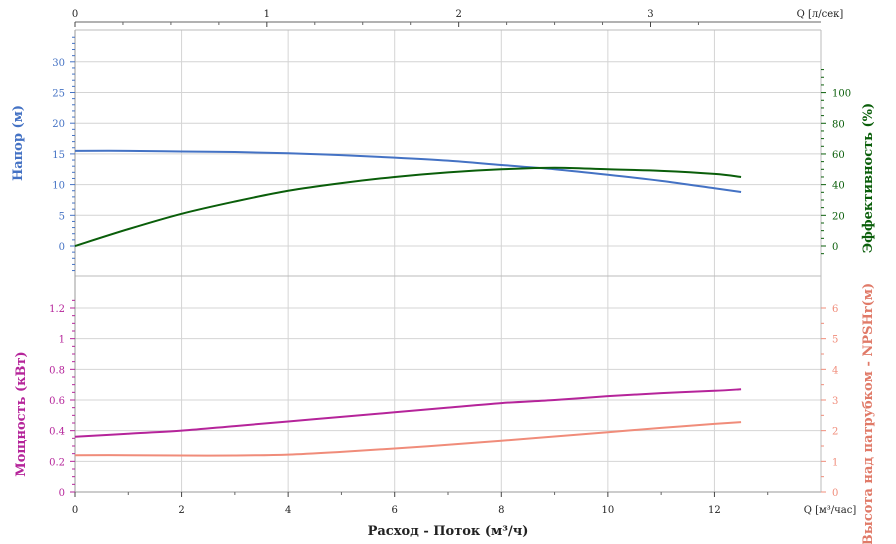 The width and height of the screenshot is (896, 544). Describe the element at coordinates (21, 413) in the screenshot. I see `power-axis-title: Мощность (кВт)` at that location.